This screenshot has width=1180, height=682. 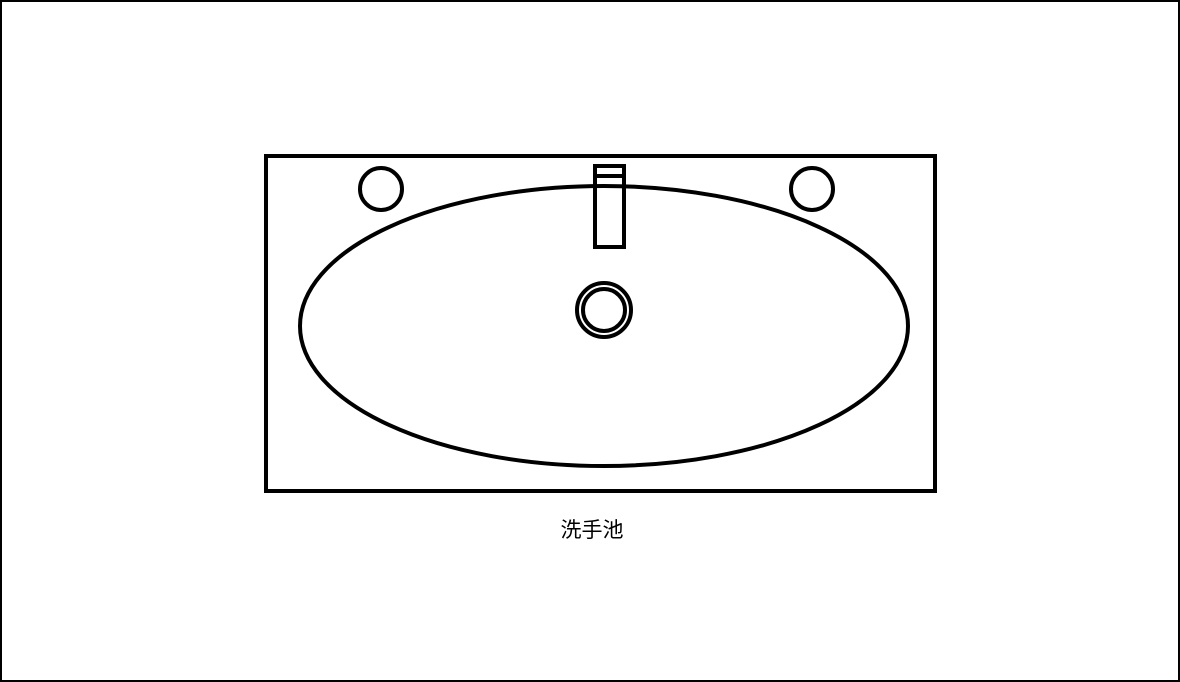 I want to click on drain, so click(x=604, y=310).